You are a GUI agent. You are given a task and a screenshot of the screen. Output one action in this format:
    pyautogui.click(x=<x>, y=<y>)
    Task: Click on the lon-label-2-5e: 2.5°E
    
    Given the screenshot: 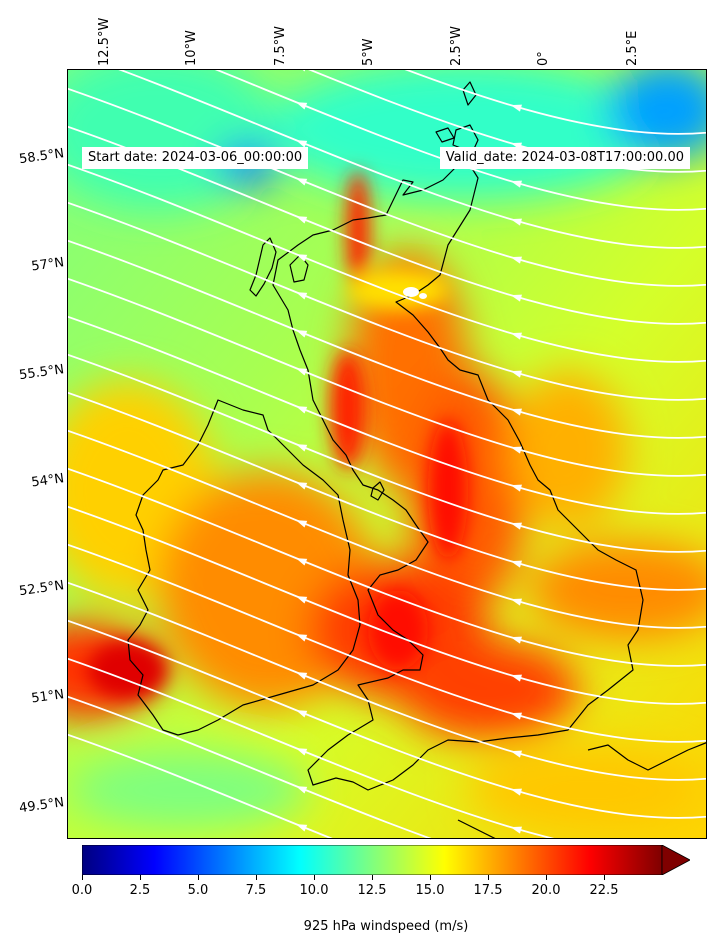 What is the action you would take?
    pyautogui.click(x=632, y=48)
    